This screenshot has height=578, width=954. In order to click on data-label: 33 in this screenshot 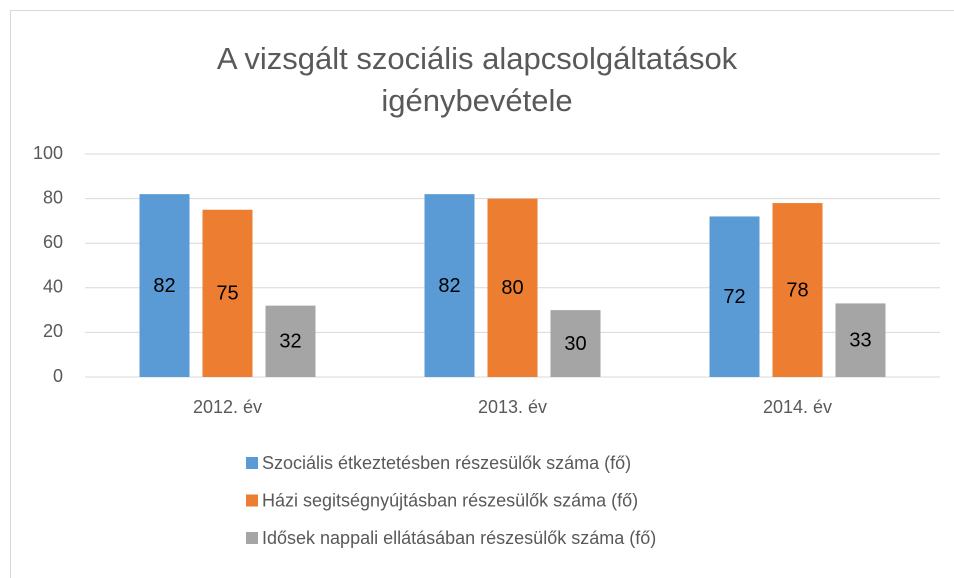, I will do `click(860, 340)`.